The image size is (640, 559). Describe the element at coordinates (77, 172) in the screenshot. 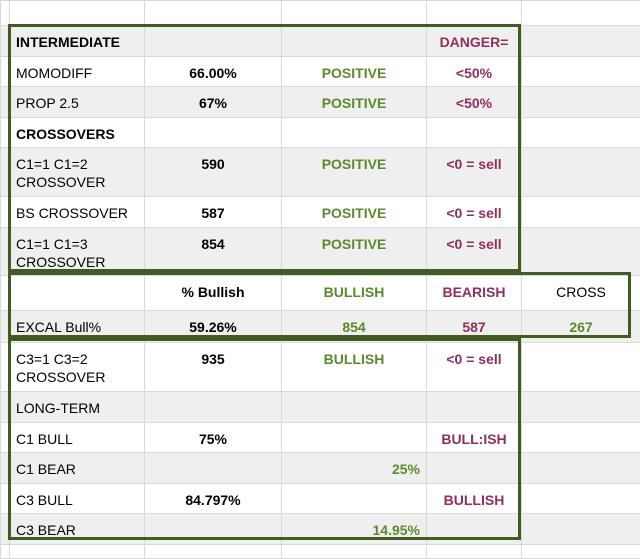

I see `cell-c1c2-label: C1=1 C1=2 CROSSOVER` at that location.